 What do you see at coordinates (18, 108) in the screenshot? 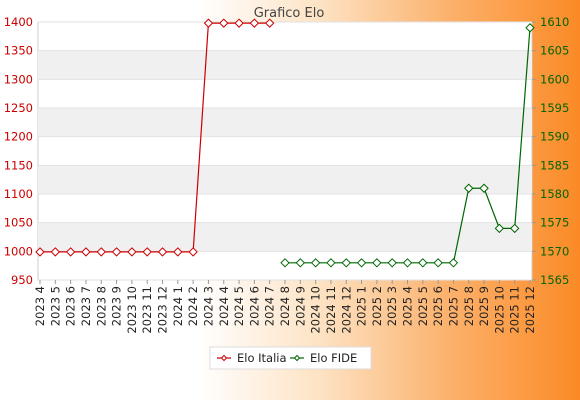
I see `left-tick-label: 1250` at bounding box center [18, 108].